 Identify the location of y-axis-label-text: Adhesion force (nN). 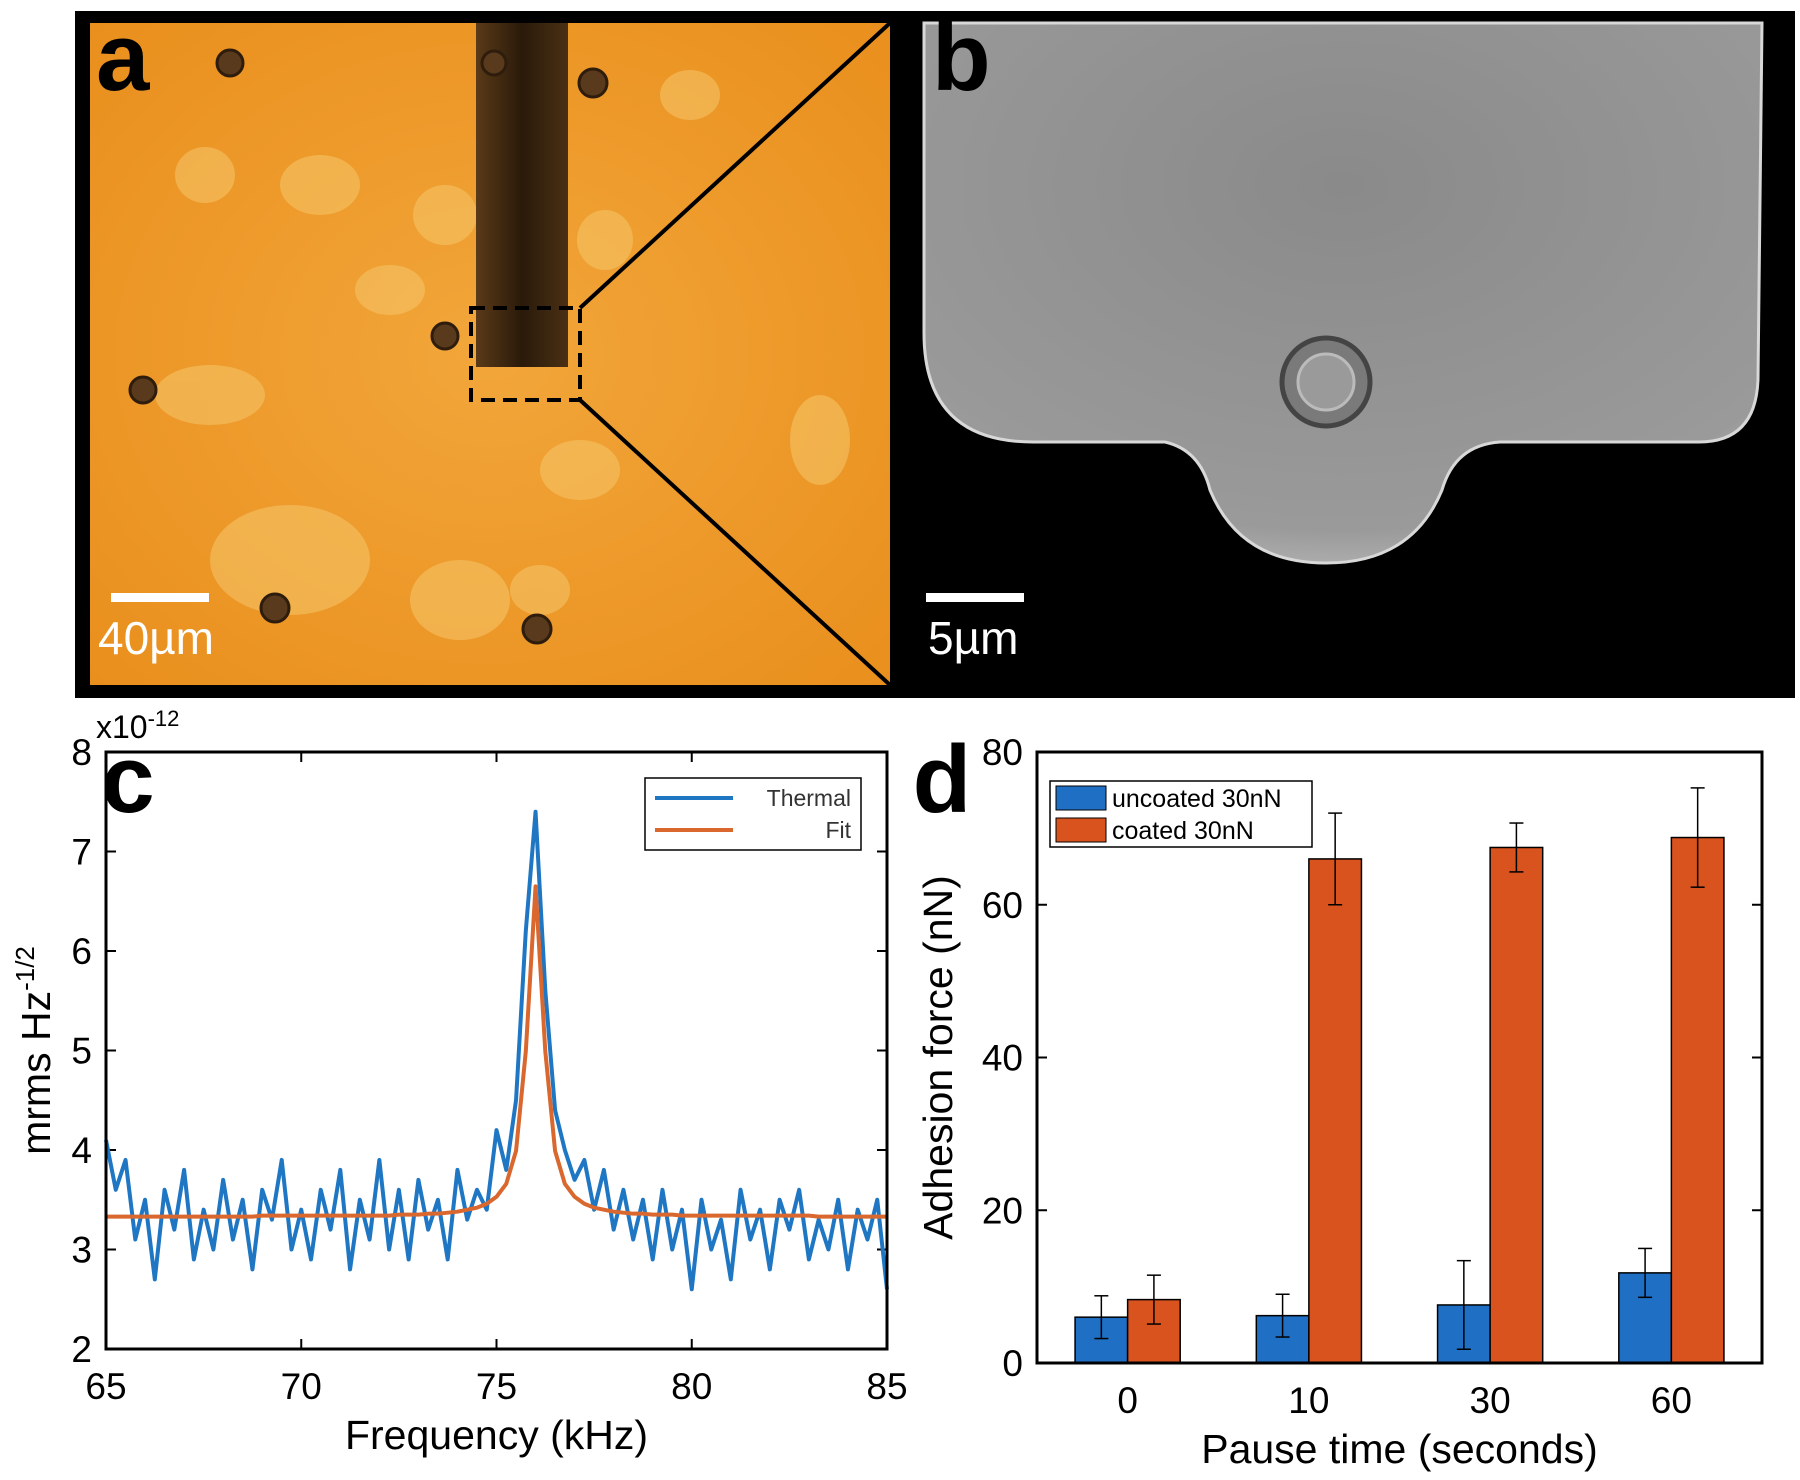
(938, 1057).